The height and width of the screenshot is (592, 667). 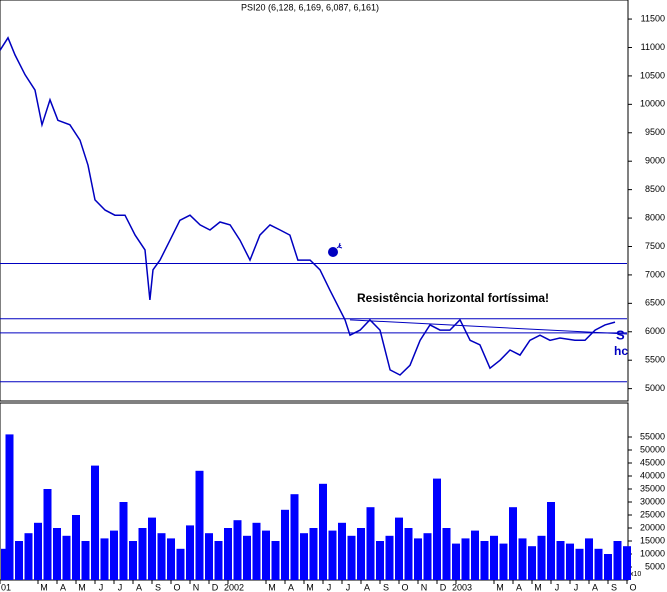 I want to click on y-tick-label: 10000, so click(x=652, y=553).